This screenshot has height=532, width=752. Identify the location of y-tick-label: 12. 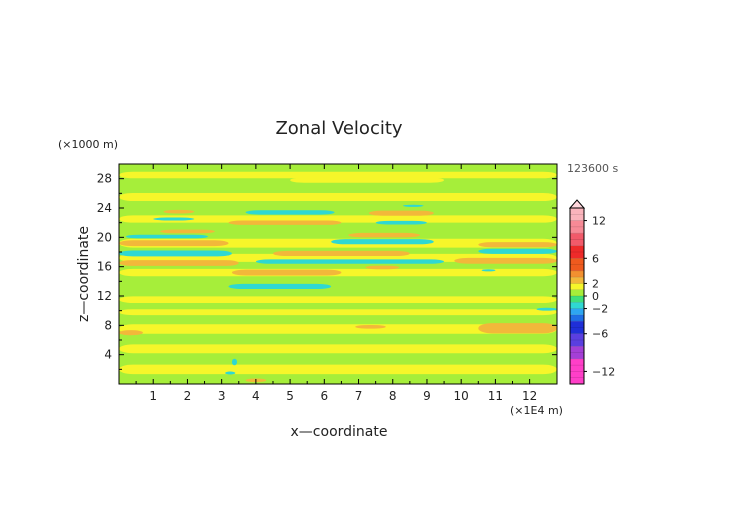
(104, 296).